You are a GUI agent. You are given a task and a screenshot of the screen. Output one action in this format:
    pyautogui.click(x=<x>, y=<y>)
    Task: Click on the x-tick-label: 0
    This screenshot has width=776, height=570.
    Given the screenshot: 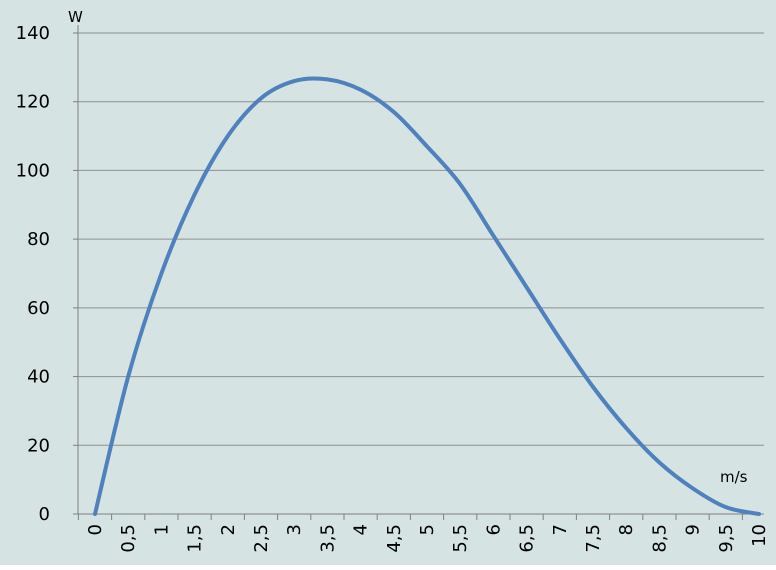 What is the action you would take?
    pyautogui.click(x=95, y=529)
    